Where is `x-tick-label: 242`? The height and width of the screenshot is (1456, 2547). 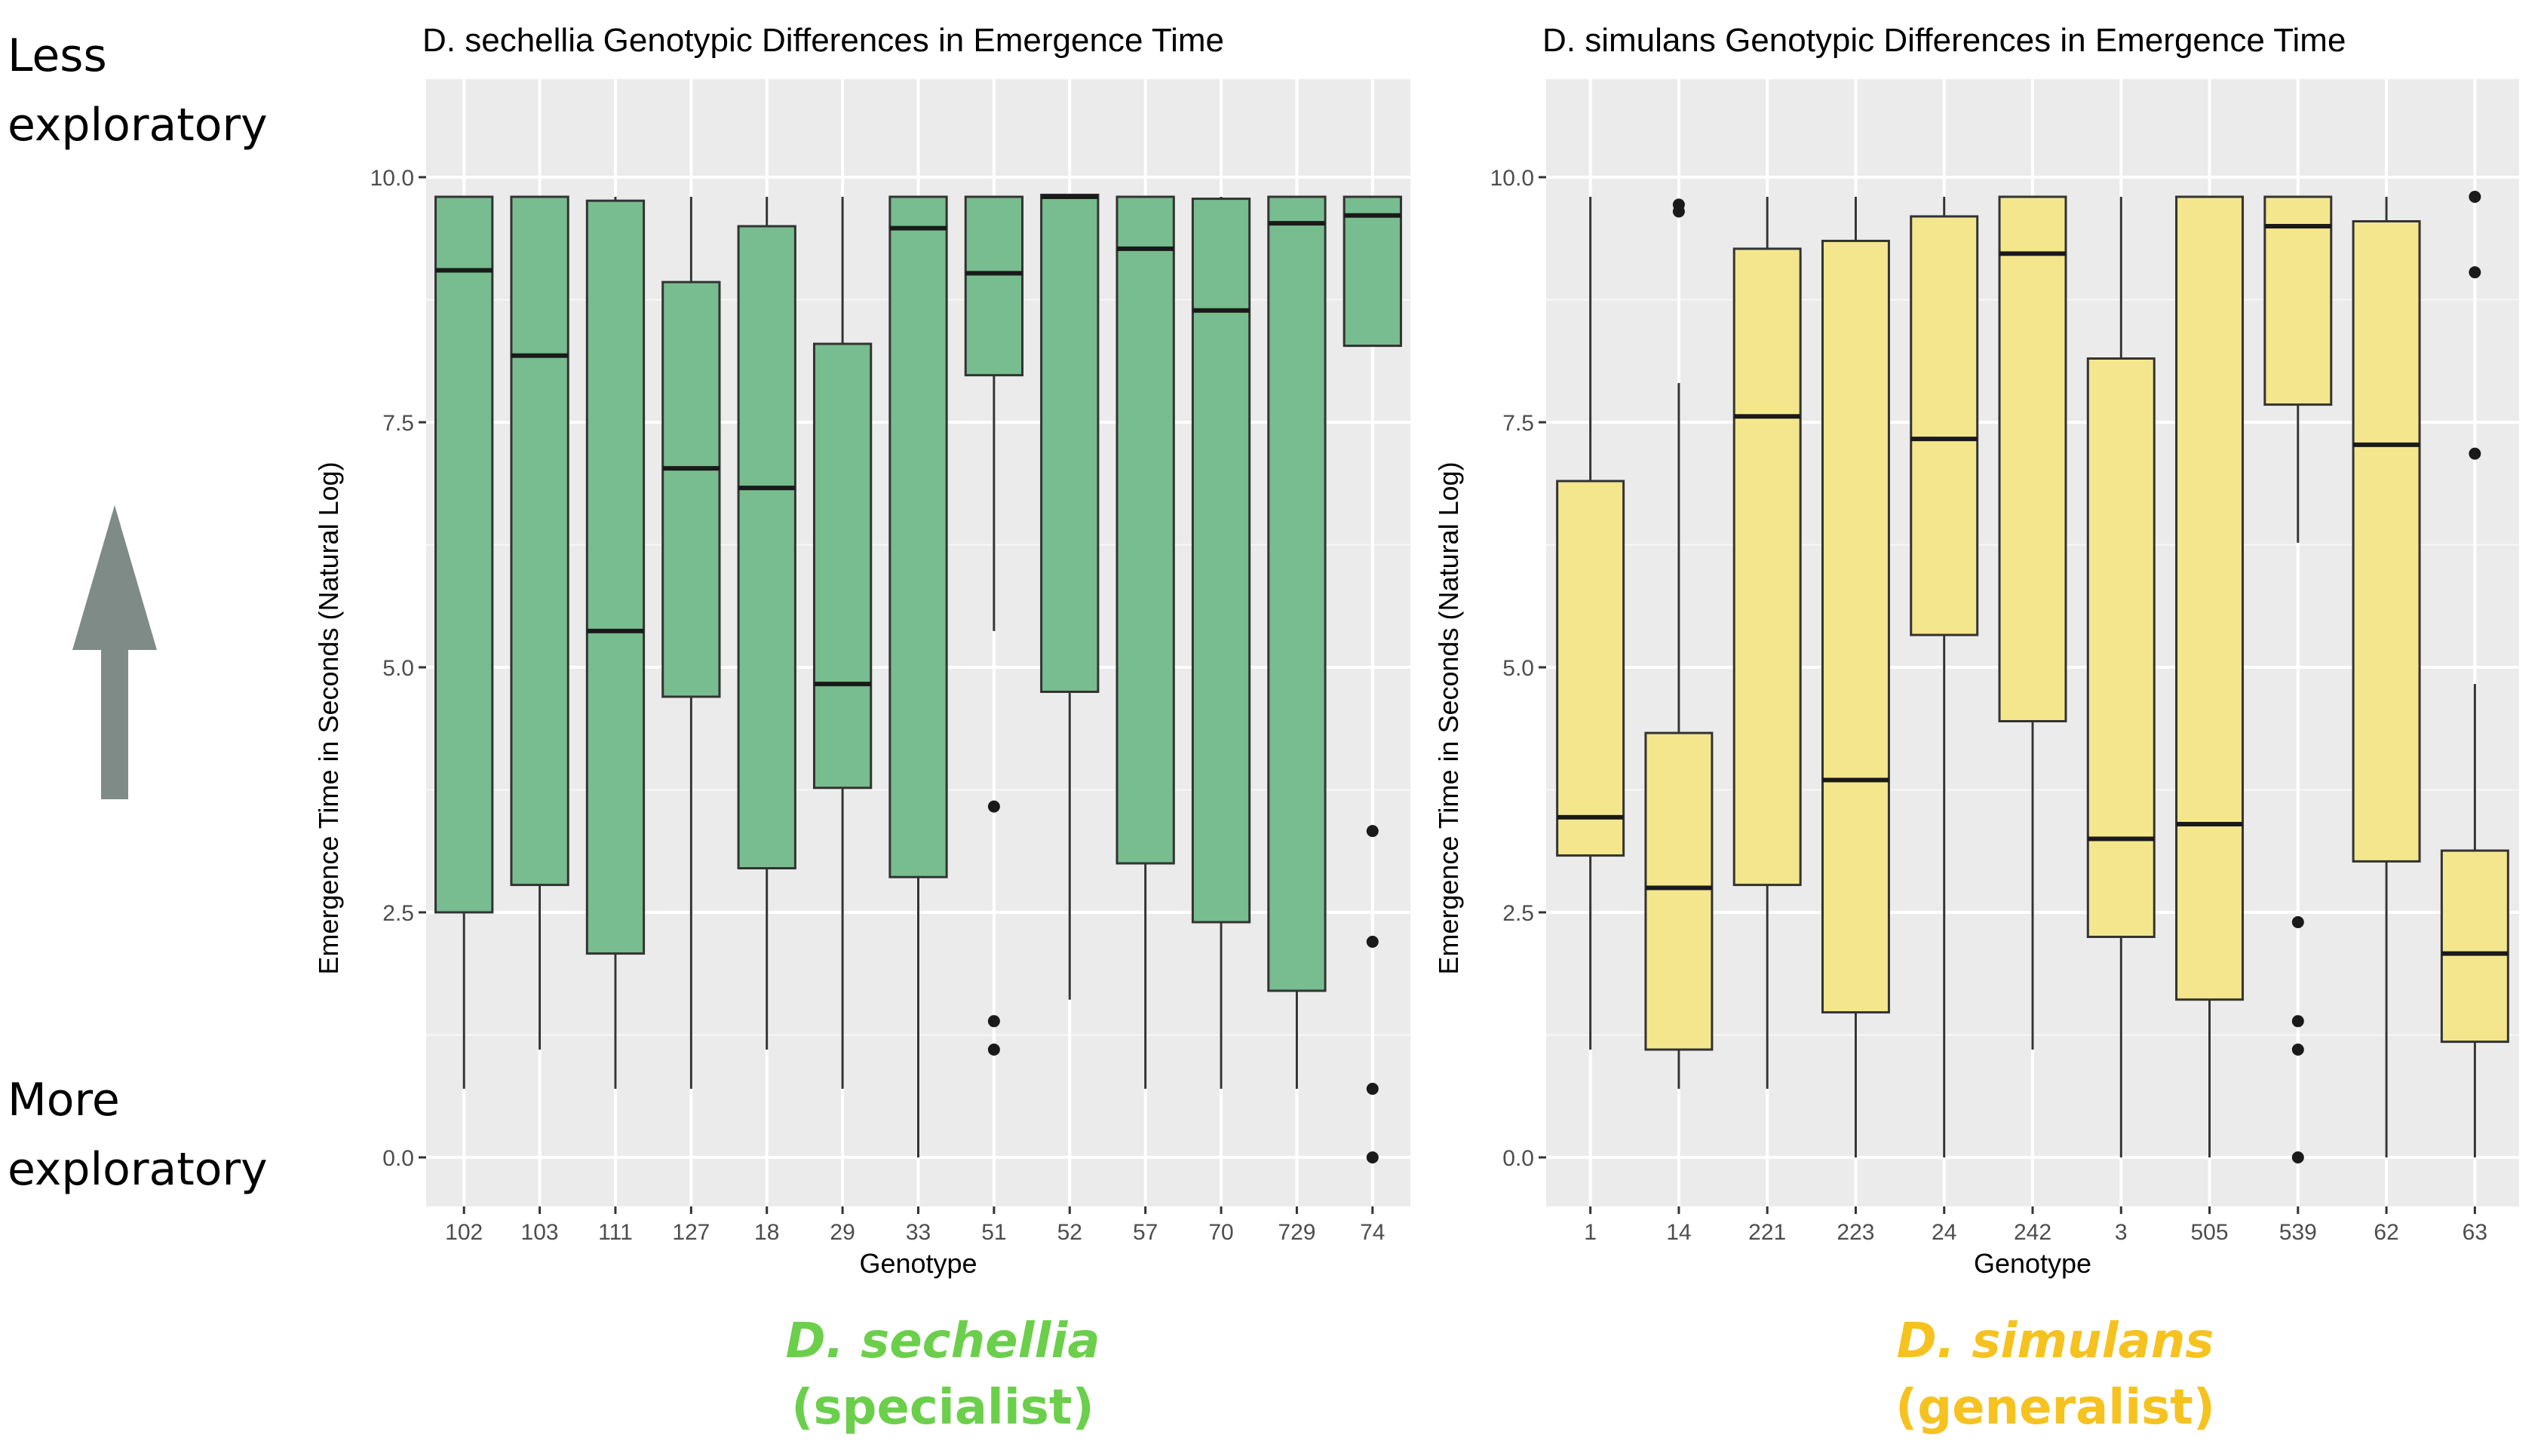 x-tick-label: 242 is located at coordinates (2032, 1232).